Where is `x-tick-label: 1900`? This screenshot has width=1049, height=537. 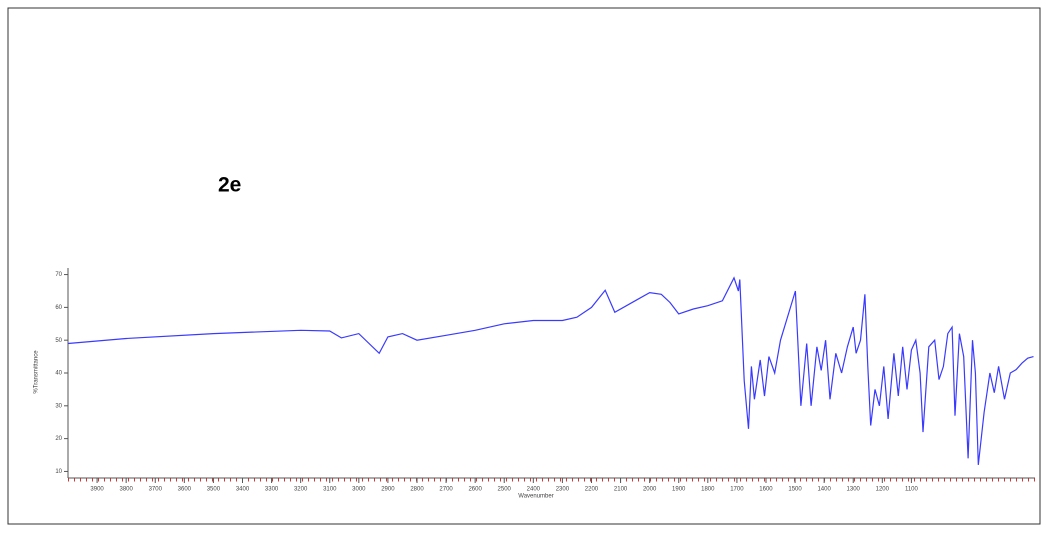
x-tick-label: 1900 is located at coordinates (679, 490).